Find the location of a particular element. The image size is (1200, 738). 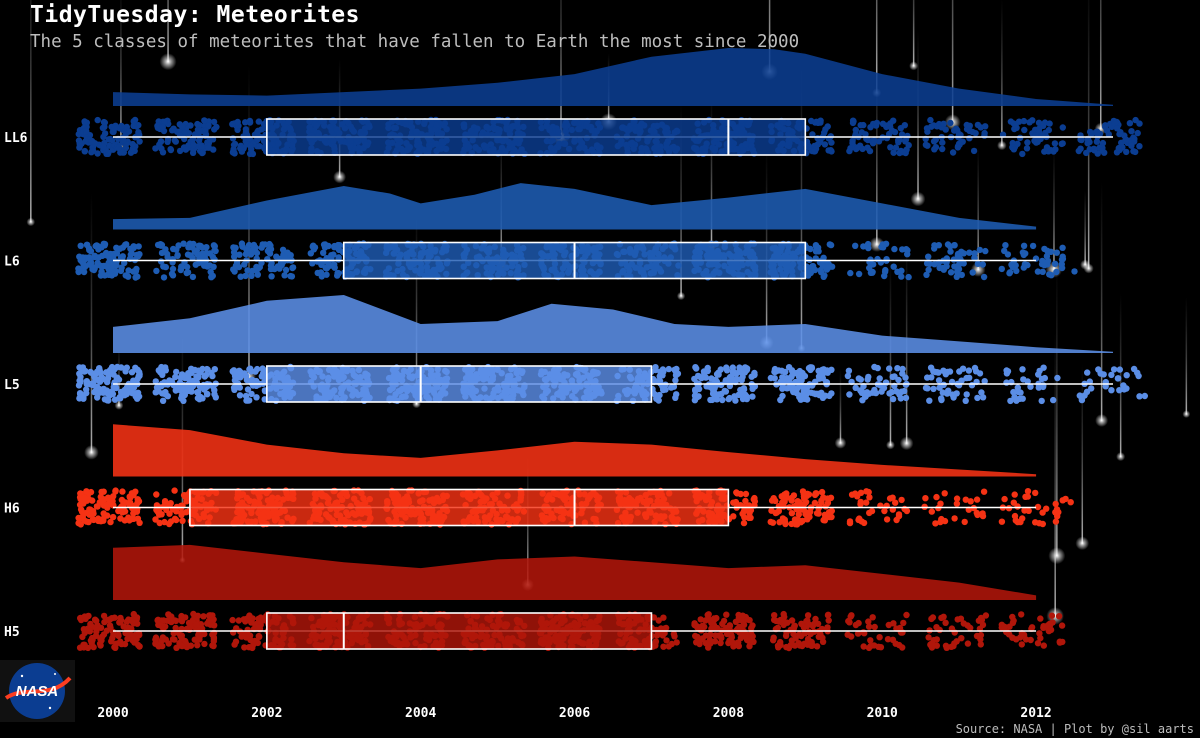

category-label-L5: L5 is located at coordinates (12, 385).